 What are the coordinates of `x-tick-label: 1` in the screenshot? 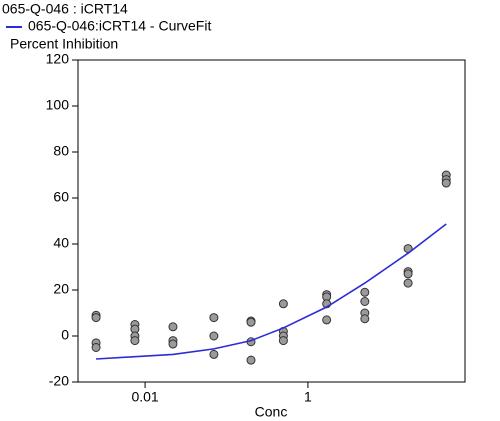 It's located at (308, 397).